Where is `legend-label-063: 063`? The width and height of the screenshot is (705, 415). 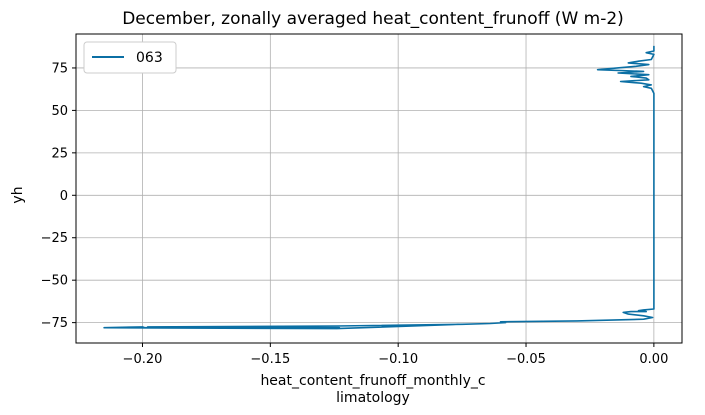
legend-label-063: 063 is located at coordinates (149, 58).